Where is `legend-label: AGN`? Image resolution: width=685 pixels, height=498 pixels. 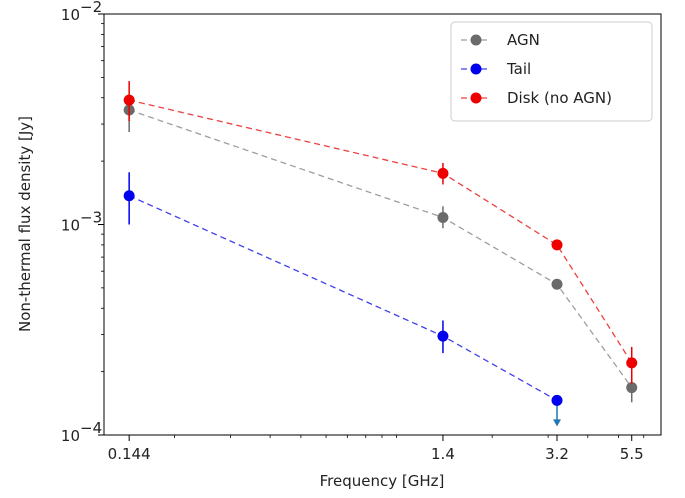 legend-label: AGN is located at coordinates (523, 40).